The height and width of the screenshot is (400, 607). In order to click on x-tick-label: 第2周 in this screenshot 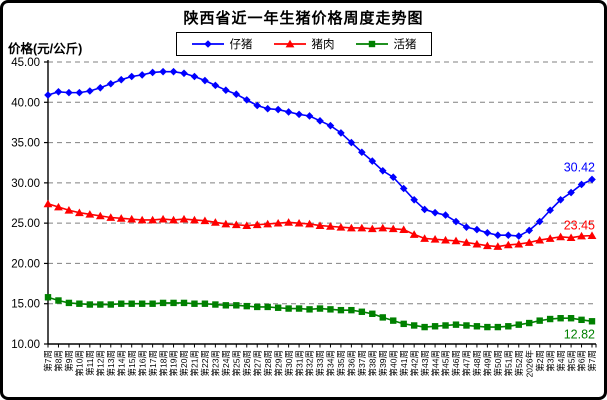, I will do `click(540, 361)`.